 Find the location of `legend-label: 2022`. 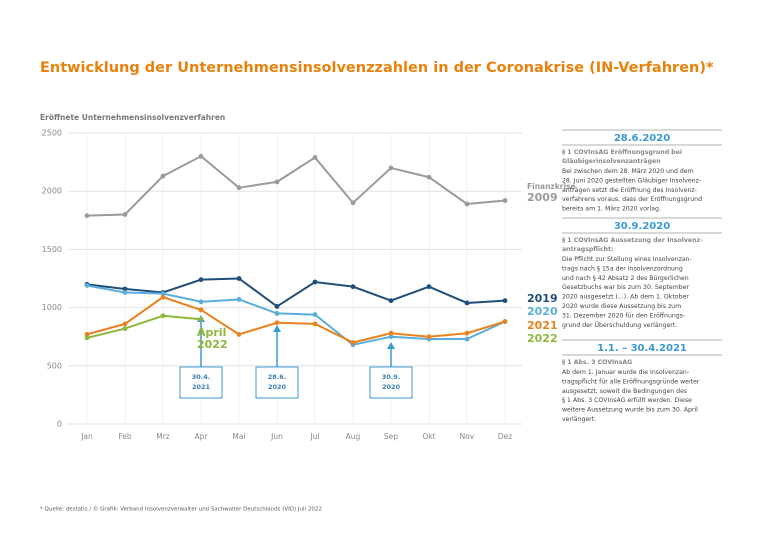

legend-label: 2022 is located at coordinates (542, 338).